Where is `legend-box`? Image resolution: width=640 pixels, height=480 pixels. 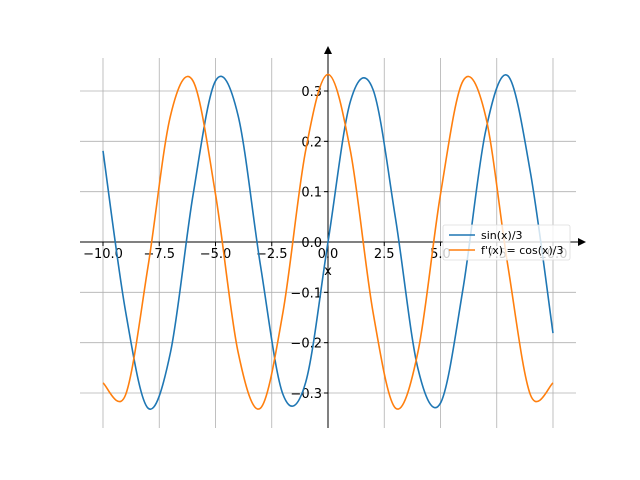 legend-box is located at coordinates (506, 242).